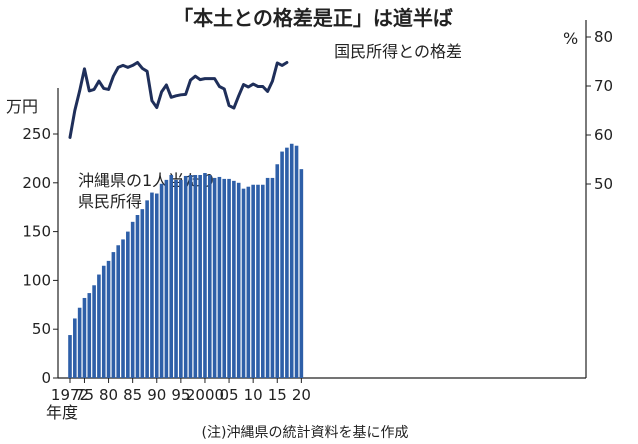 This screenshot has width=638, height=444. What do you see at coordinates (89, 91) in the screenshot?
I see `line-point-1976` at bounding box center [89, 91].